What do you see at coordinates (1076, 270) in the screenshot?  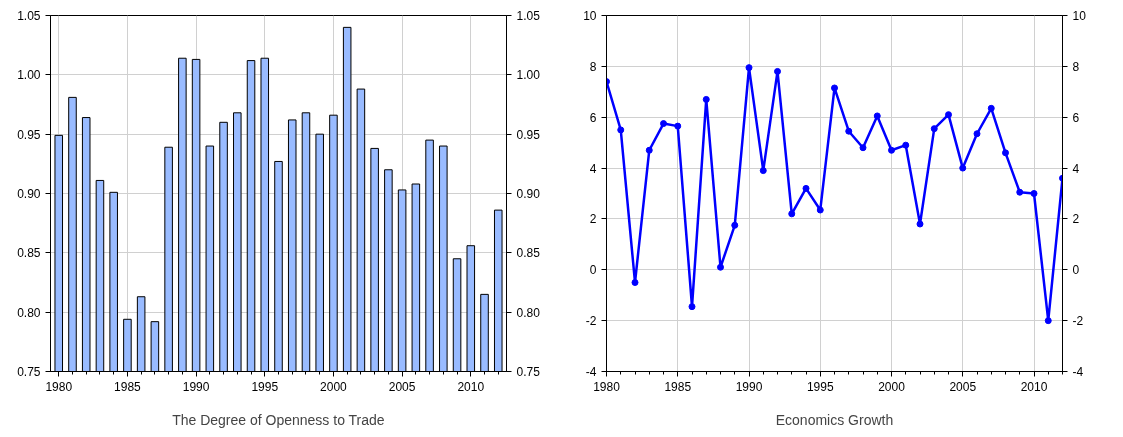 I see `y2-tick-label: 0` at bounding box center [1076, 270].